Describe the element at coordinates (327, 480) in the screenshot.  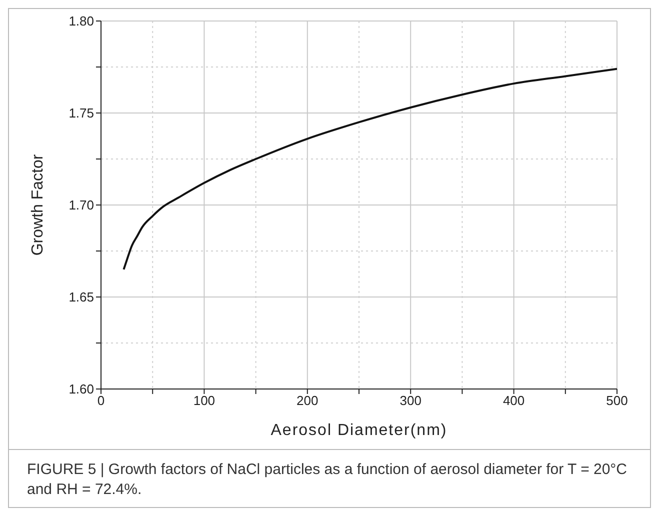
I see `caption: FIGURE 5 | Growth factors of NaCl particles as a function of aerosol diameter for T = 20°C and RH = 72.4%.` at that location.